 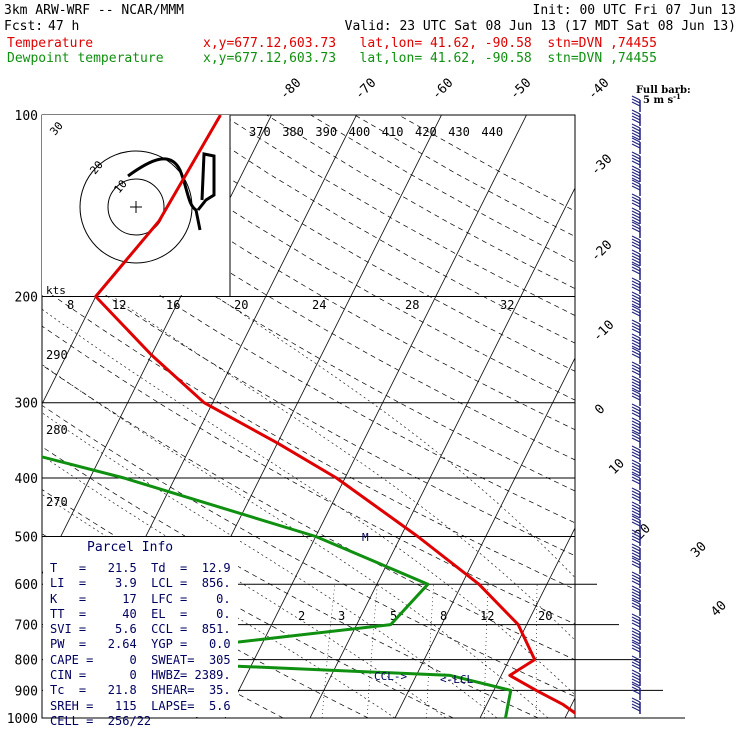 What do you see at coordinates (26, 537) in the screenshot?
I see `pressure-label: 500` at bounding box center [26, 537].